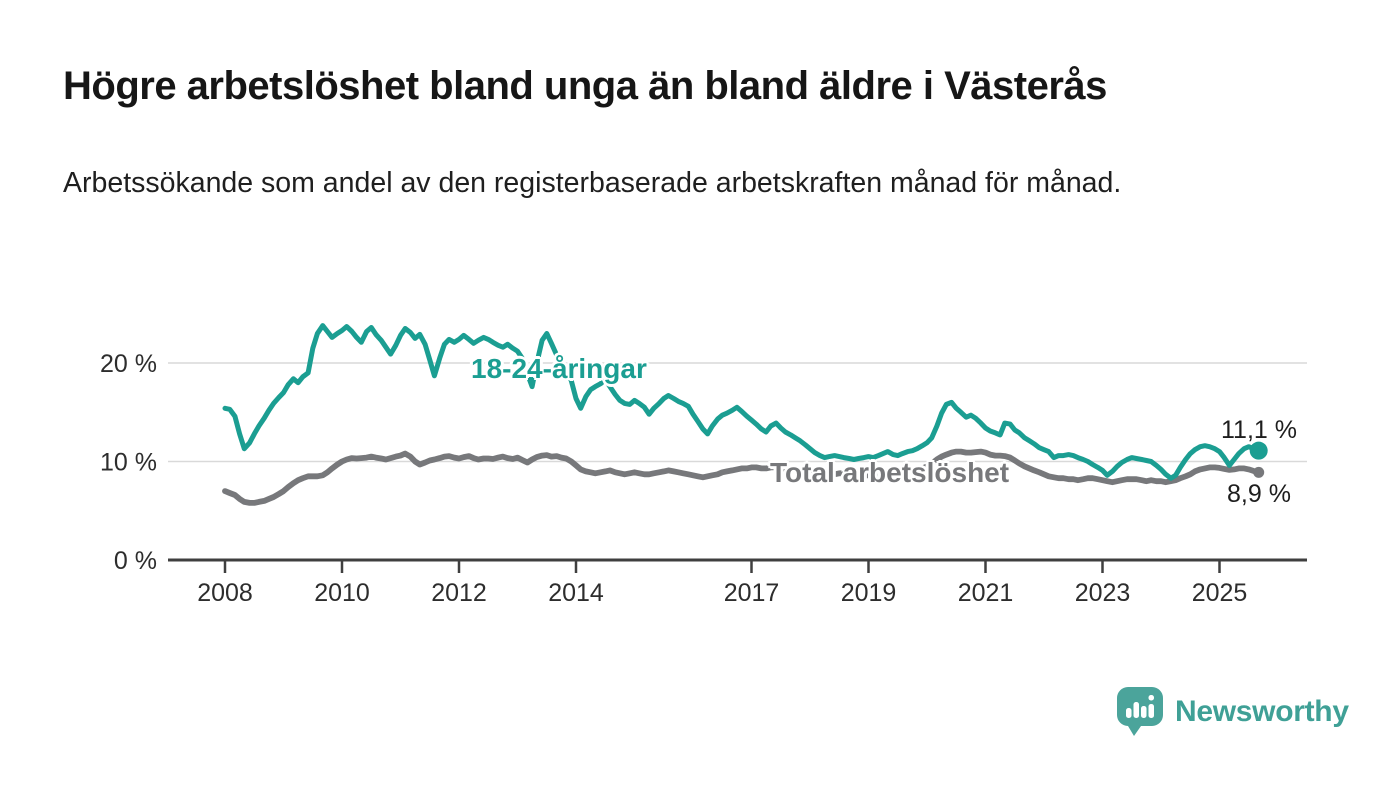  What do you see at coordinates (890, 472) in the screenshot?
I see `series-label-total-unemployment: Total arbetslöshet` at bounding box center [890, 472].